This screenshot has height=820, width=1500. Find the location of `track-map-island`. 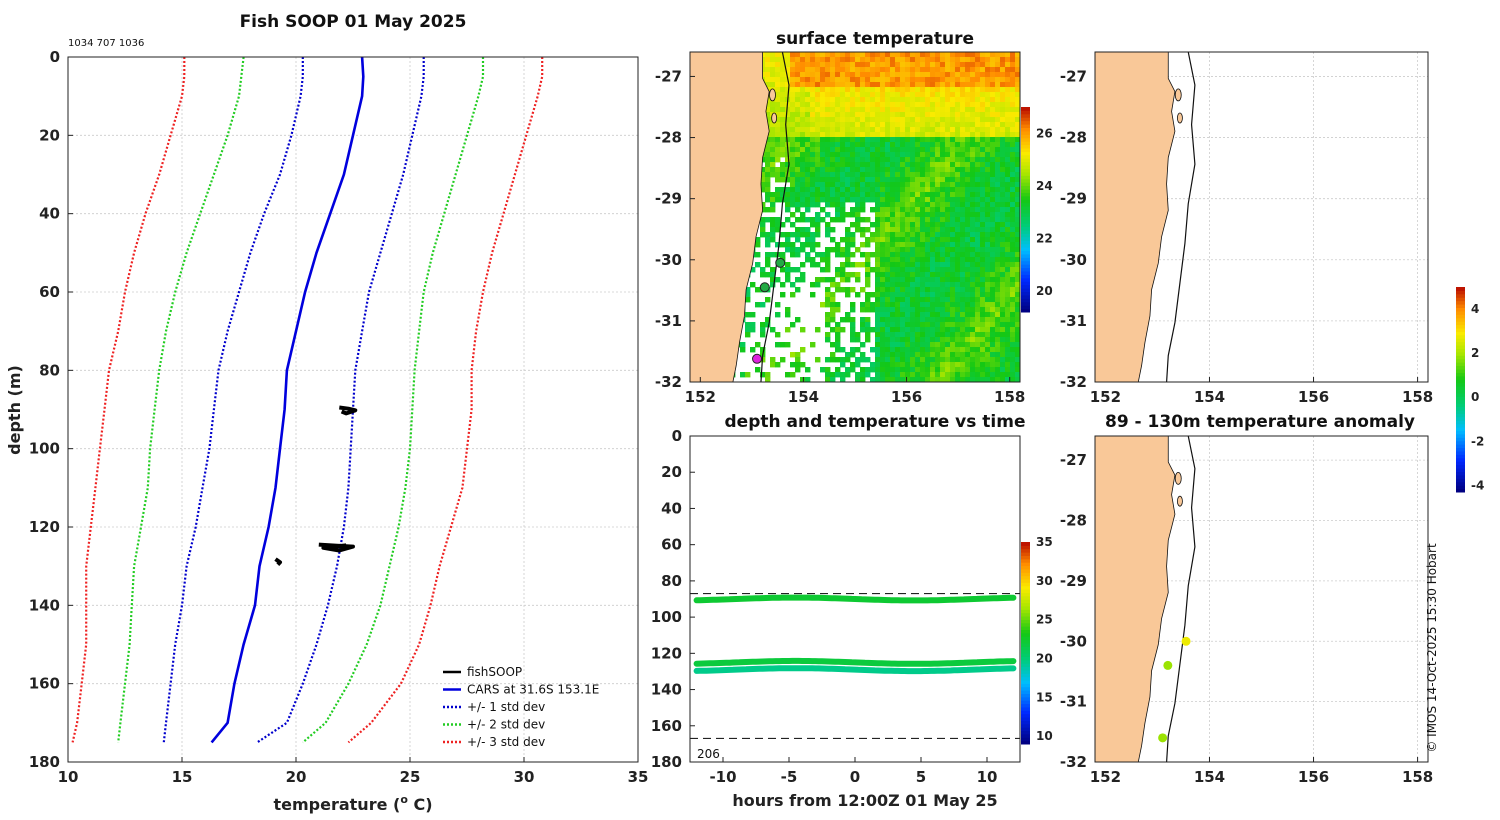

track-map-island is located at coordinates (1178, 95).